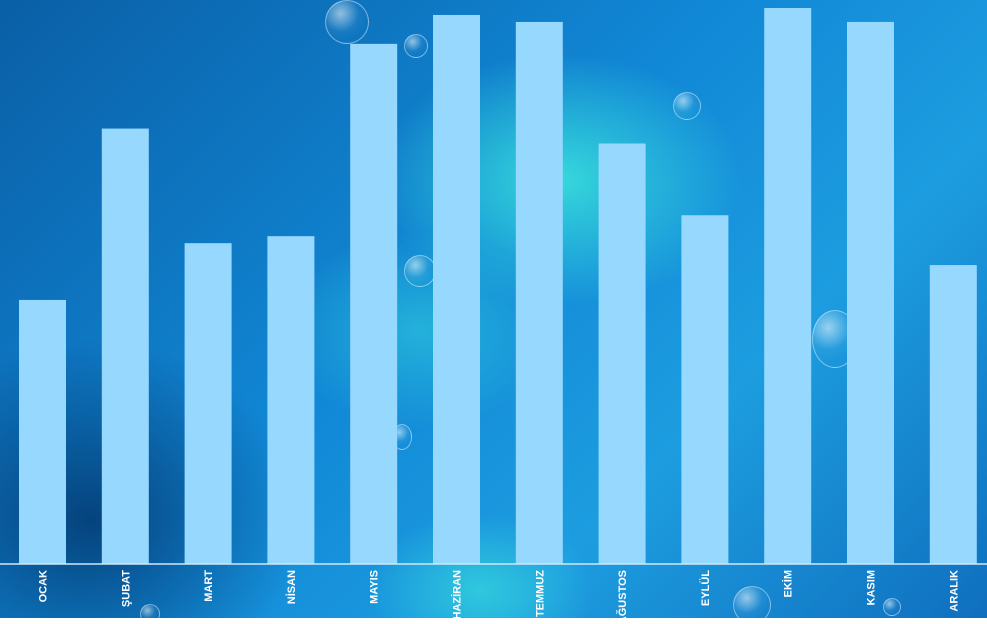 This screenshot has height=624, width=987. What do you see at coordinates (705, 389) in the screenshot?
I see `bar-eylül` at bounding box center [705, 389].